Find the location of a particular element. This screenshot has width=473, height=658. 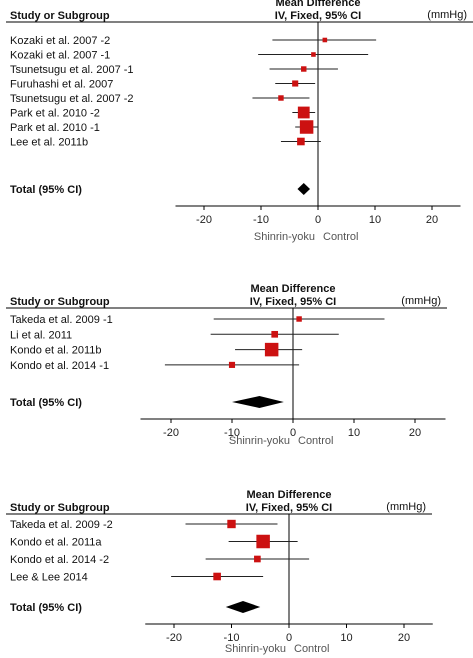

study-label: Tsunetsugu et al. 2007 -1 is located at coordinates (72, 70).